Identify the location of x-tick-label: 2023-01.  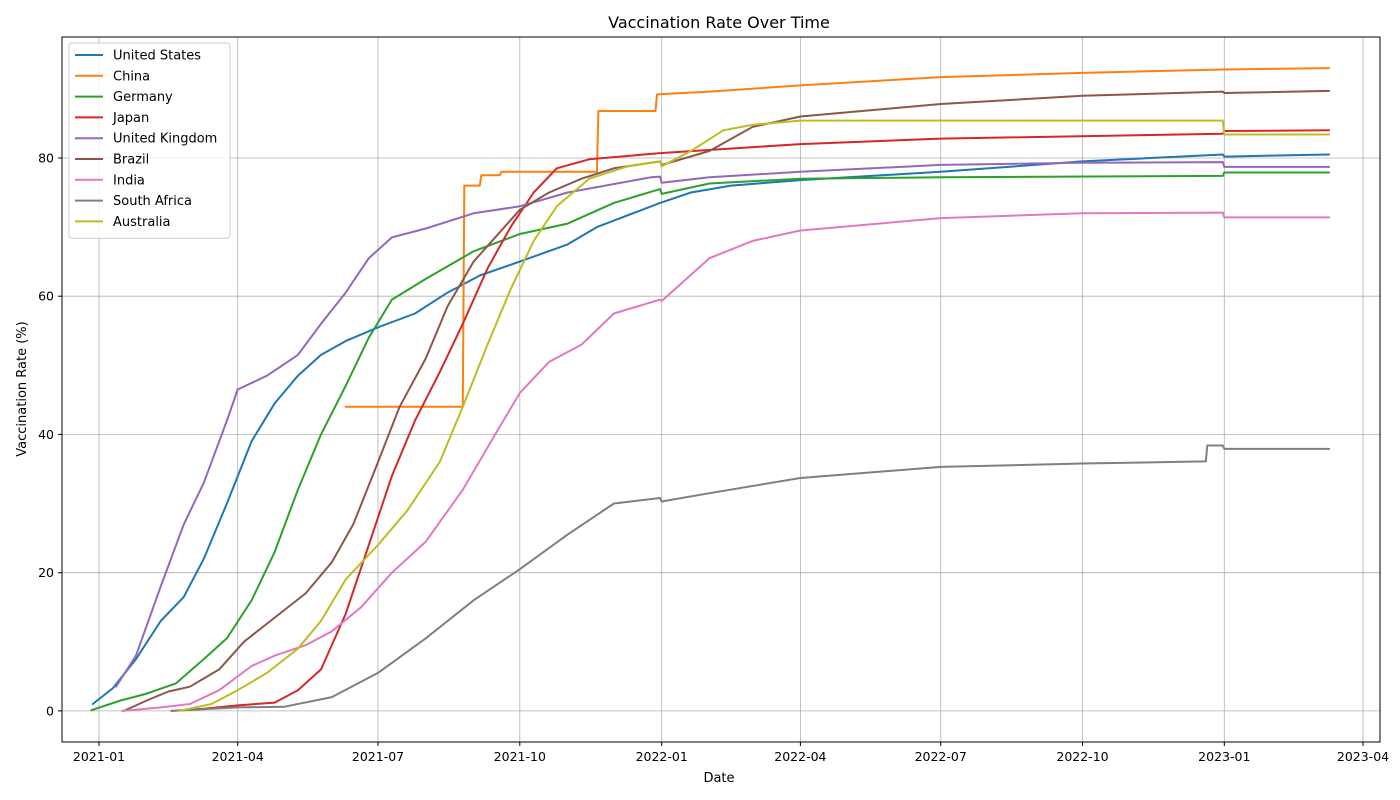
(1224, 756).